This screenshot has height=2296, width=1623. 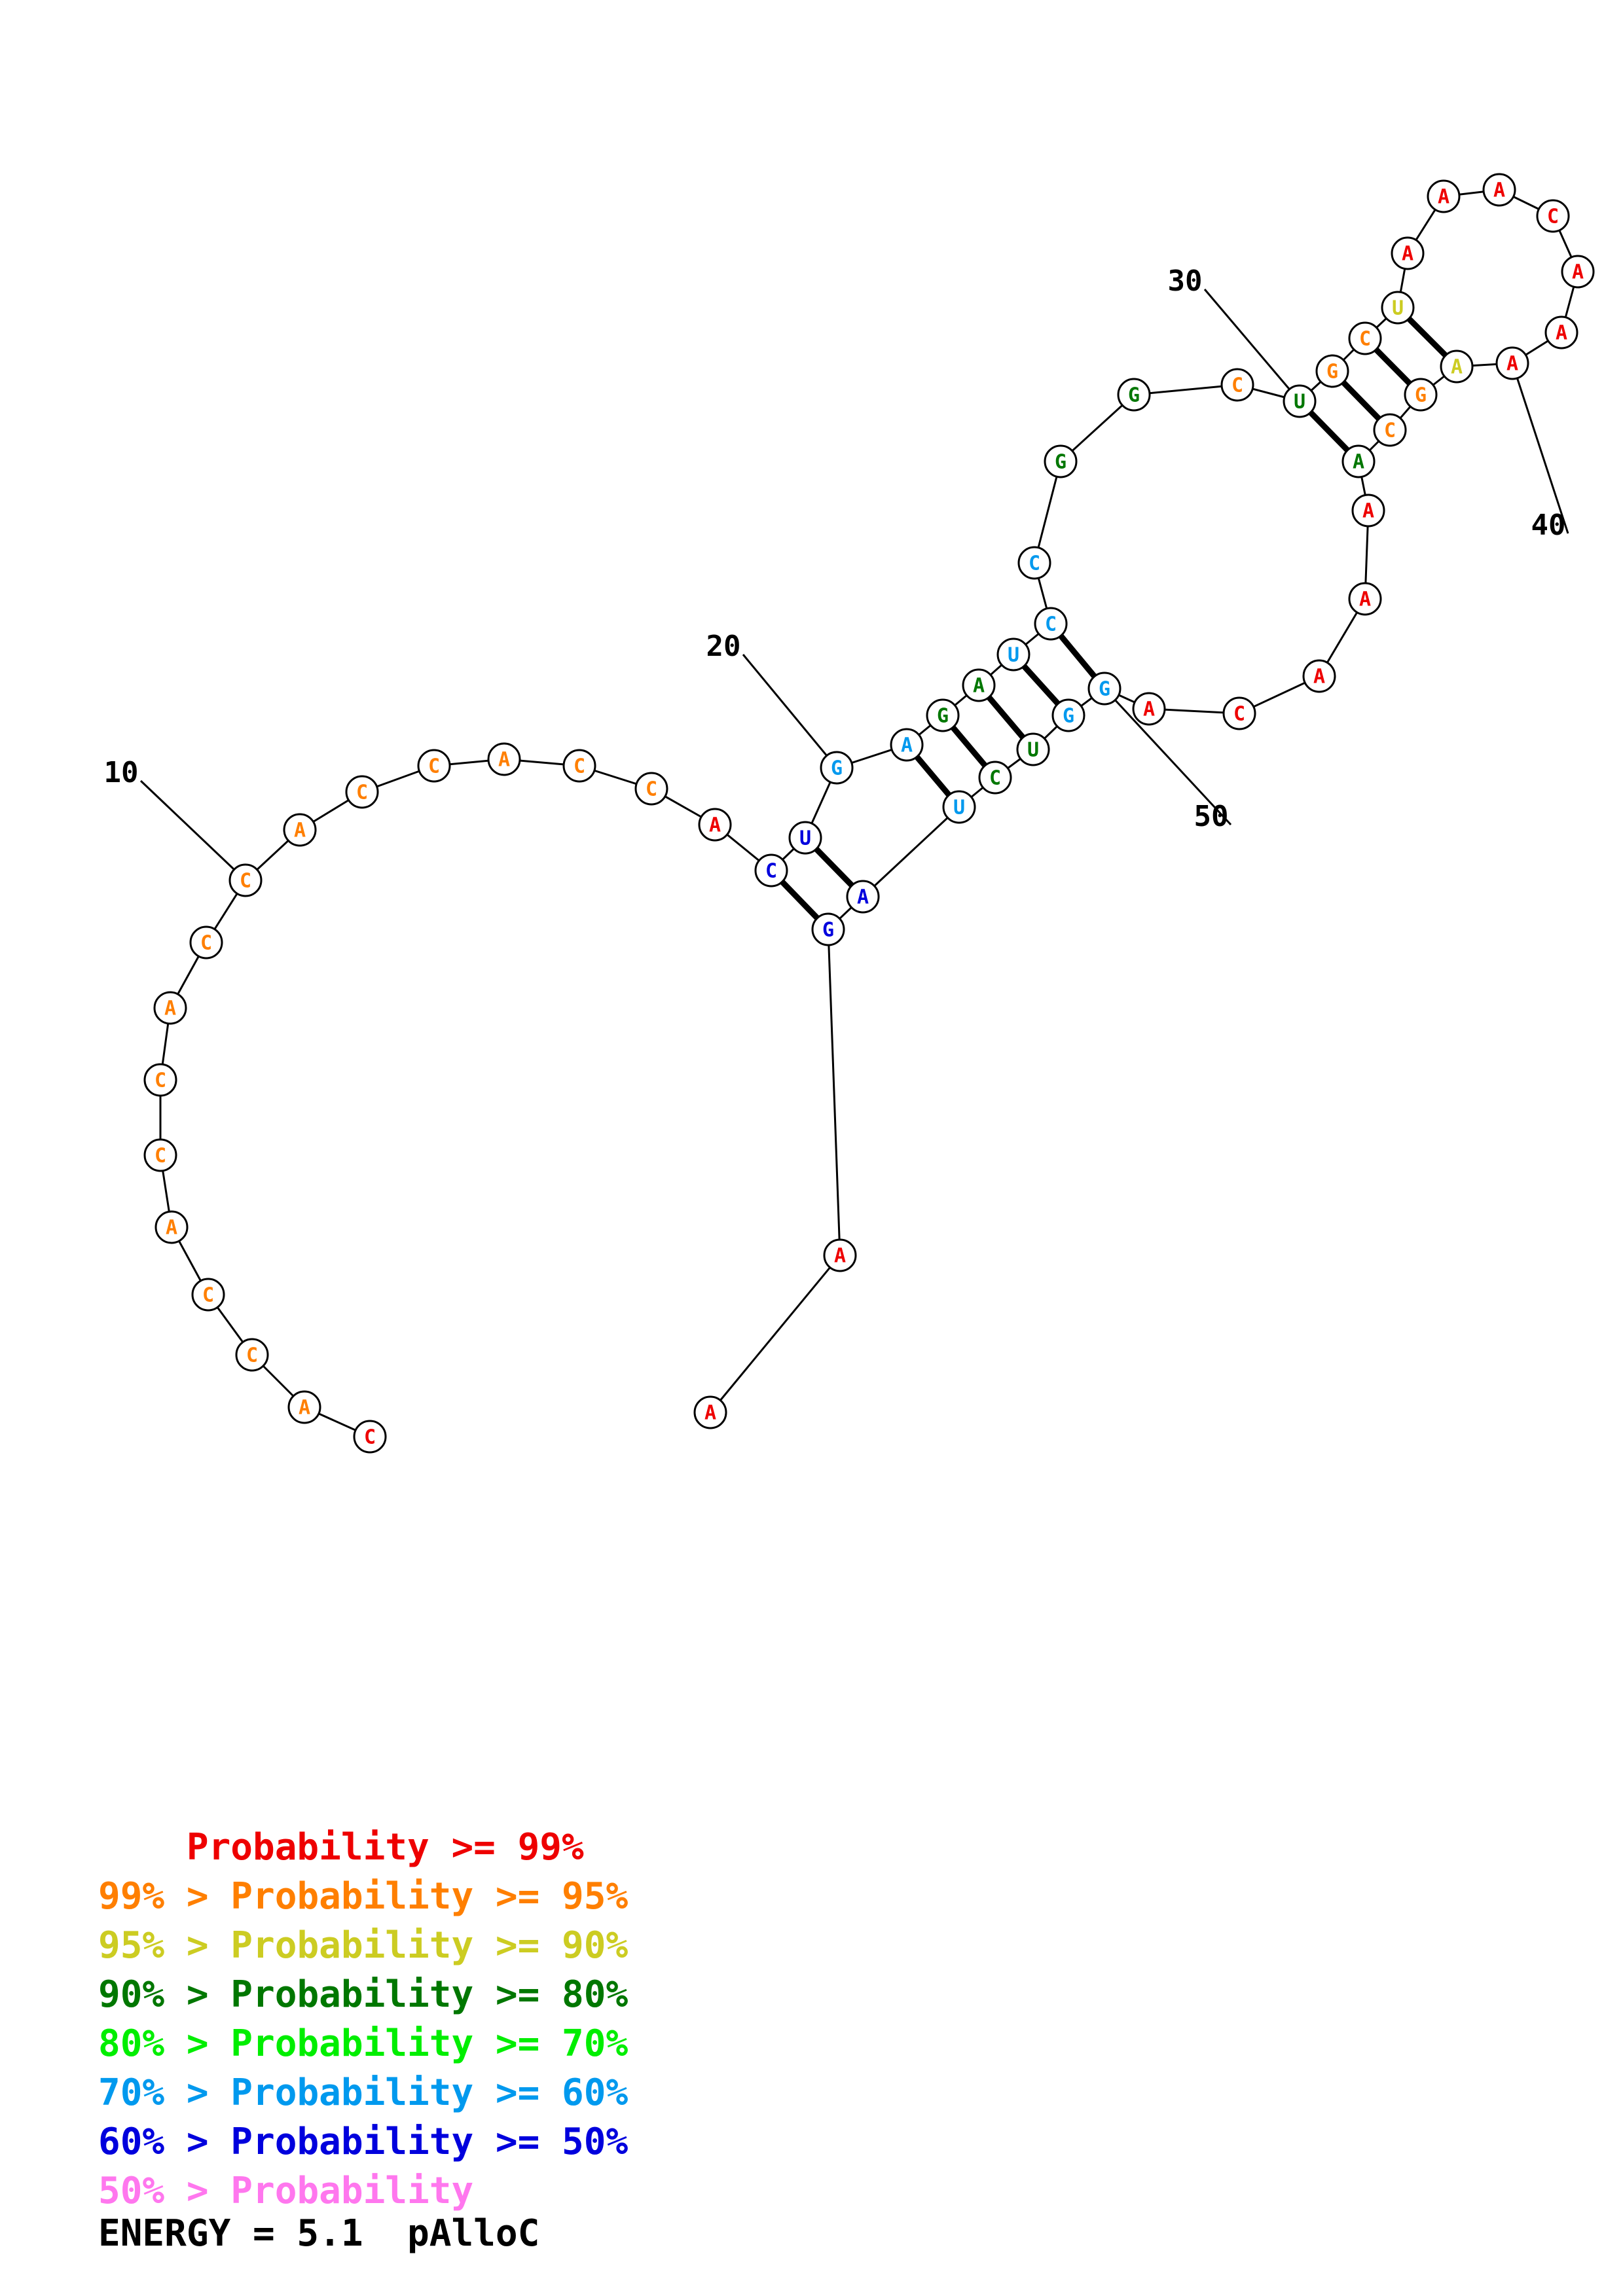 I want to click on legend-row: 80% > Probability >= 70%, so click(x=363, y=2043).